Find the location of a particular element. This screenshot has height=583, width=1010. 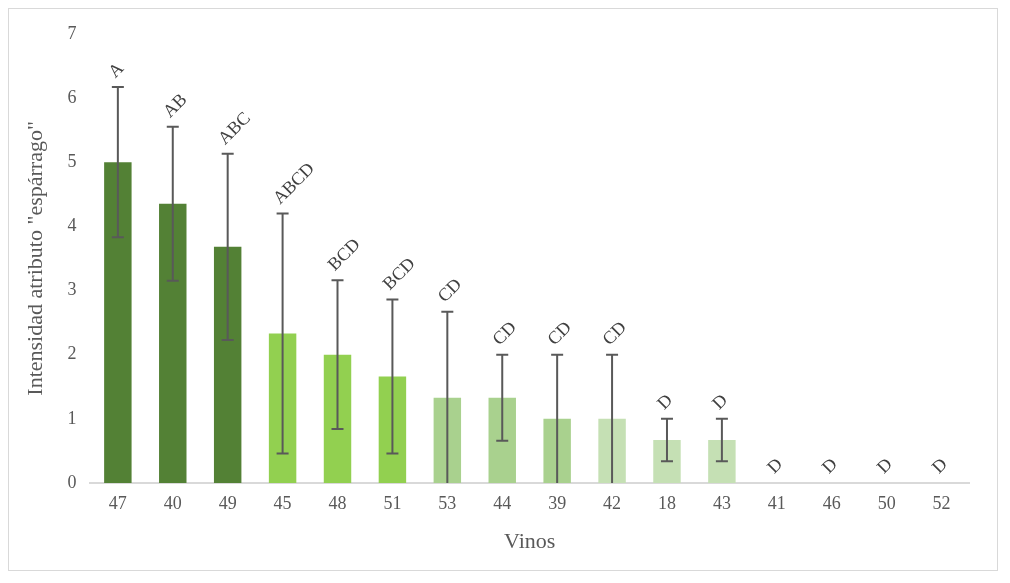

y-tick-label: 0 is located at coordinates (72, 481).